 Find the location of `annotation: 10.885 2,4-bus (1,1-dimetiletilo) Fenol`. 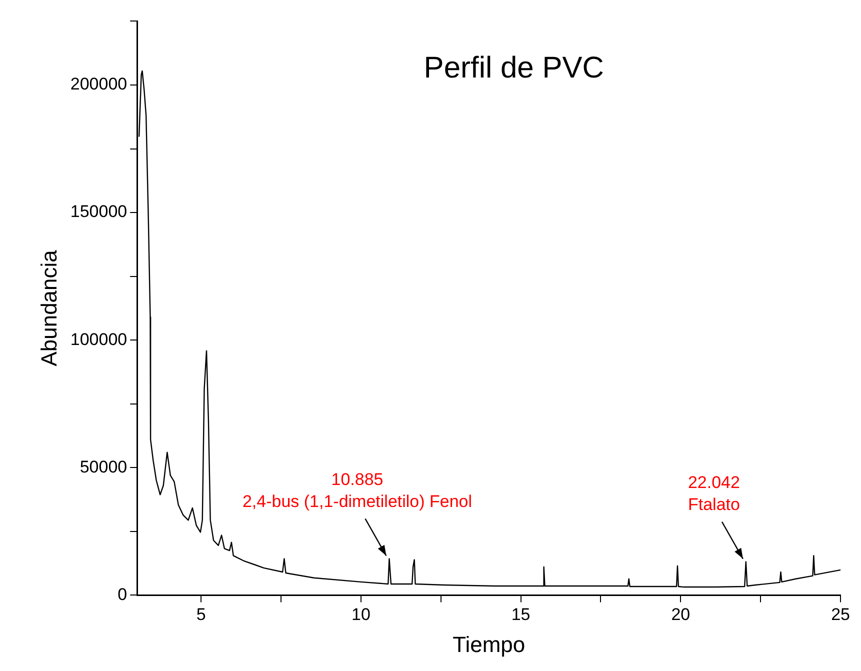

annotation: 10.885 2,4-bus (1,1-dimetiletilo) Fenol is located at coordinates (357, 490).